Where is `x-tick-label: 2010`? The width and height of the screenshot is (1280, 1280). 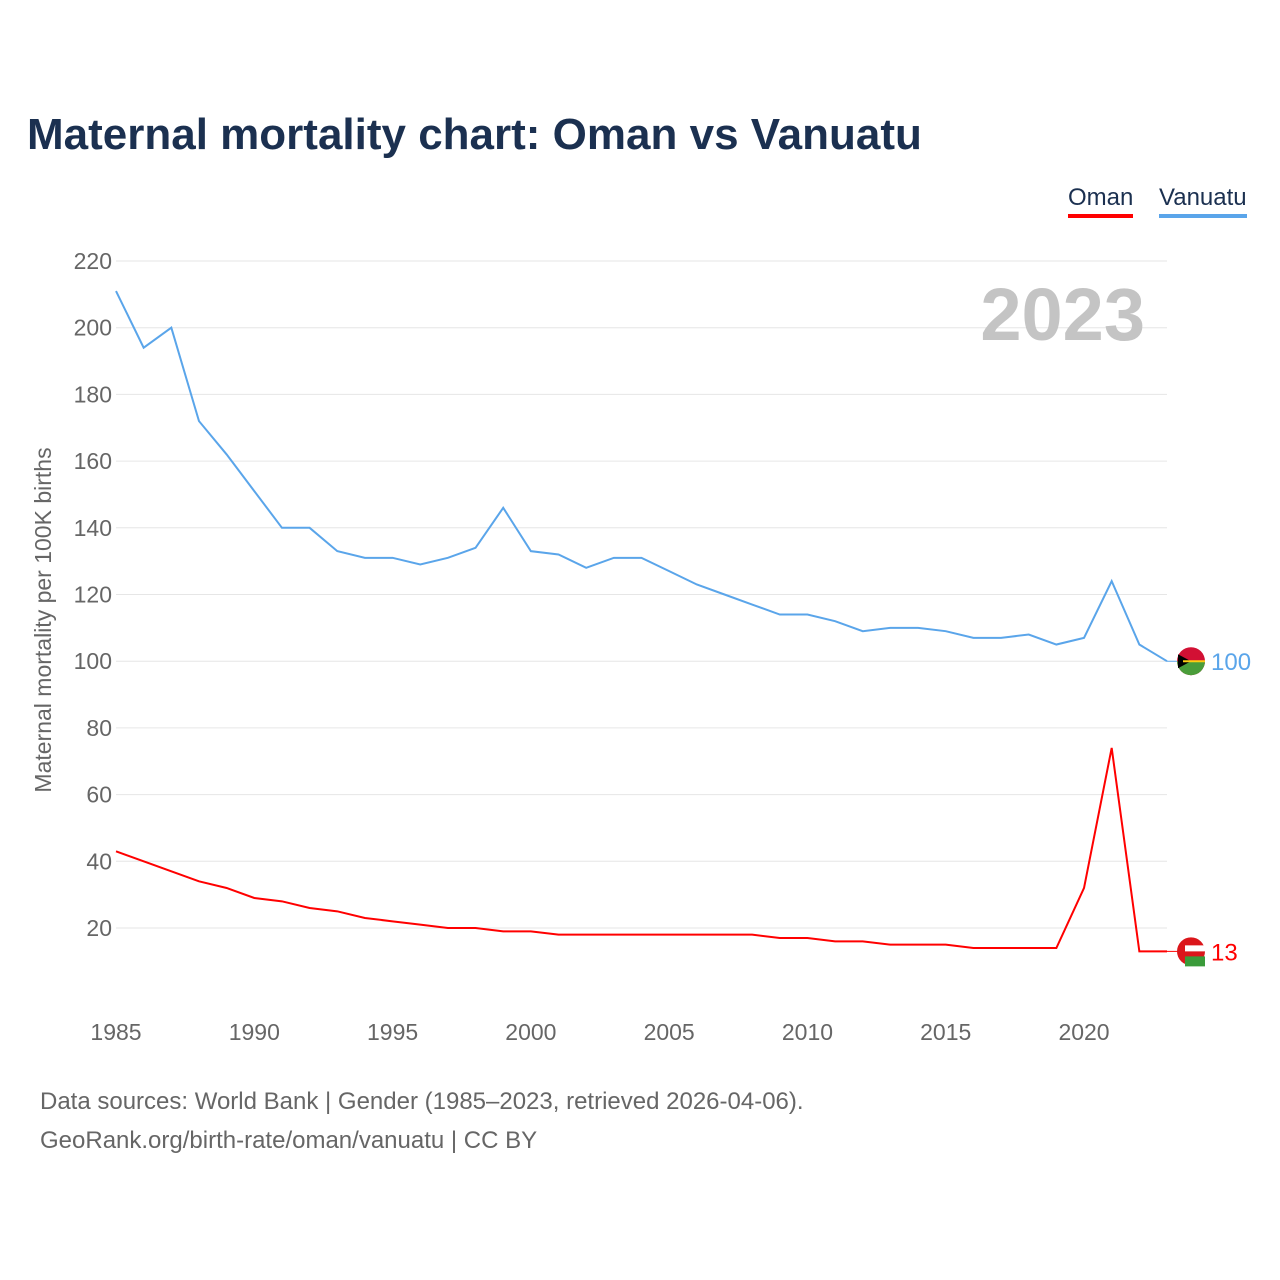
x-tick-label: 2010 is located at coordinates (807, 1032).